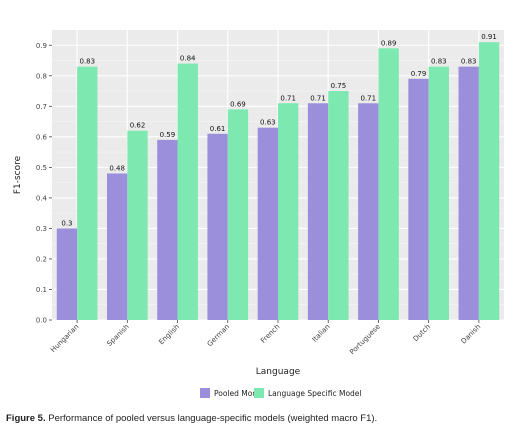 The height and width of the screenshot is (430, 524). What do you see at coordinates (489, 37) in the screenshot?
I see `data-label: 0.91` at bounding box center [489, 37].